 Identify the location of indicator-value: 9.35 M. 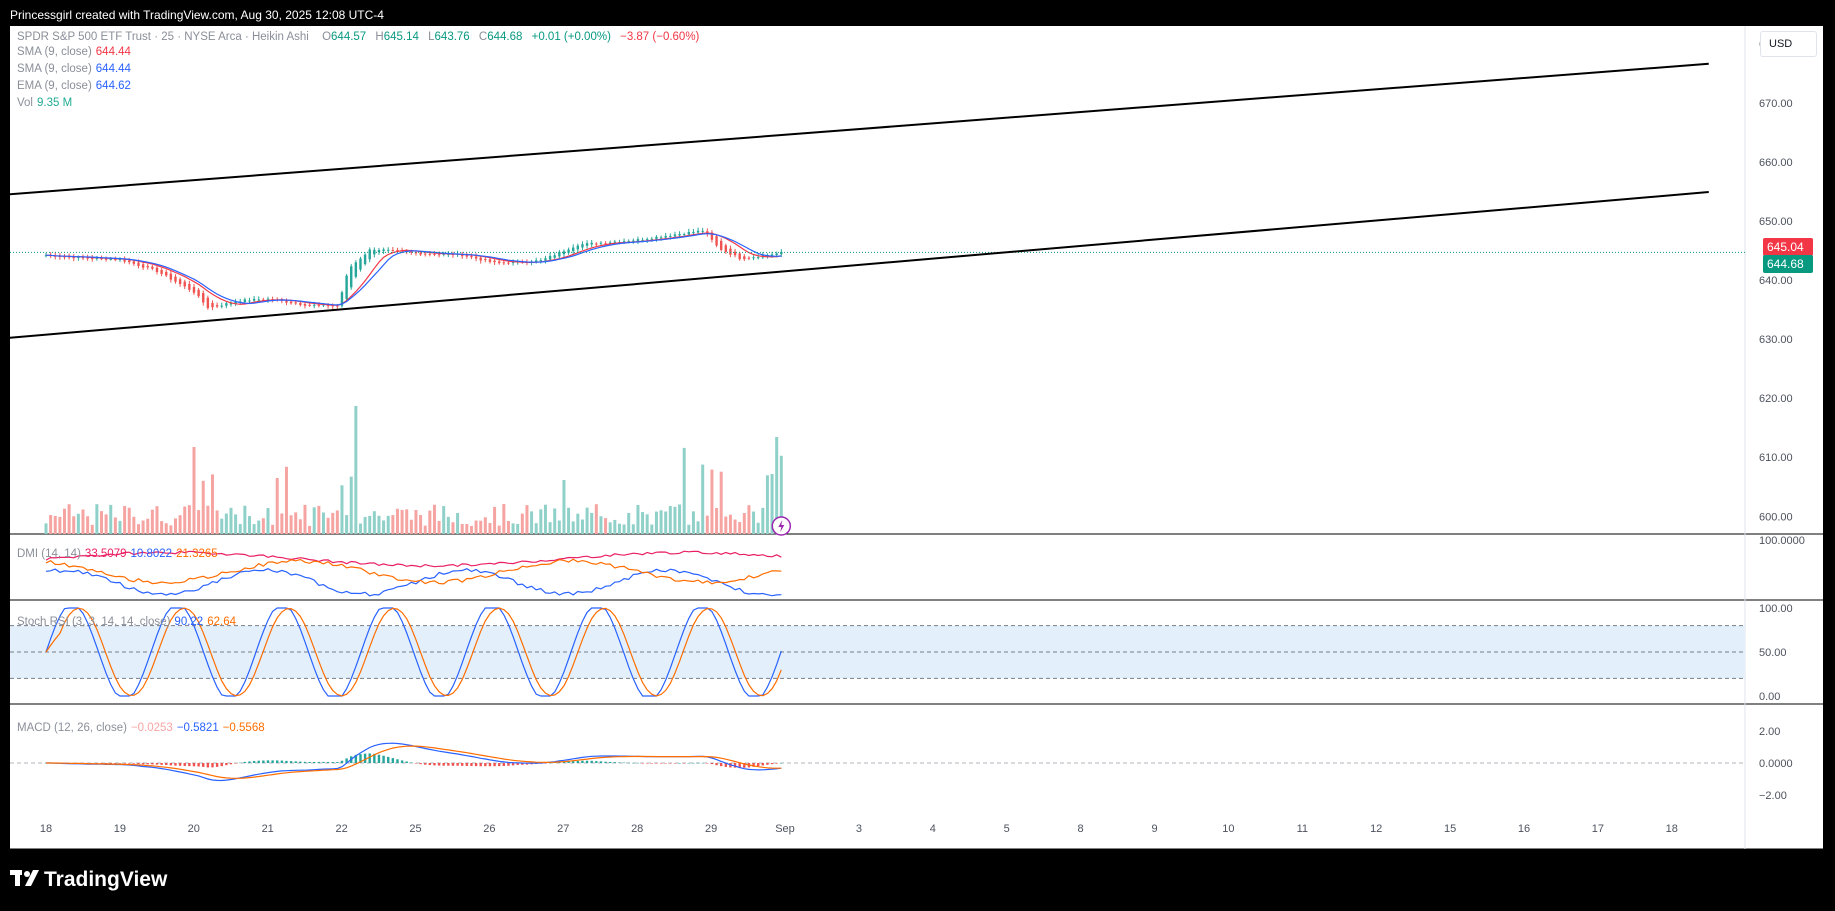
(55, 103).